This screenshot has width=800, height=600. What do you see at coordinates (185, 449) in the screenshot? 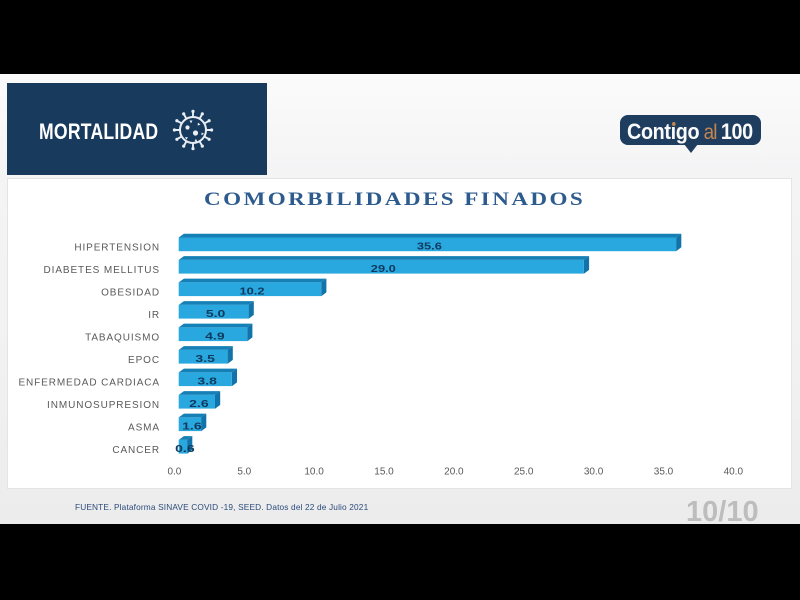
I see `svg-text: 0.6` at bounding box center [185, 449].